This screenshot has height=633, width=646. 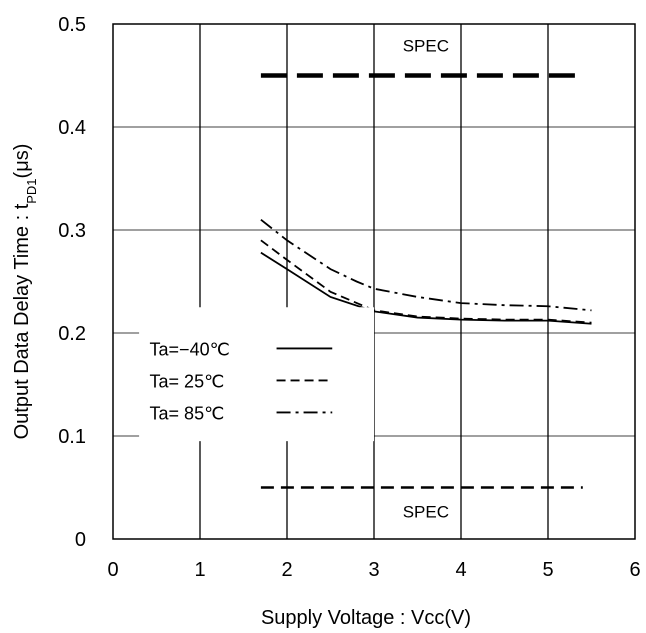 I want to click on y-tick-label: 0.1, so click(x=72, y=437).